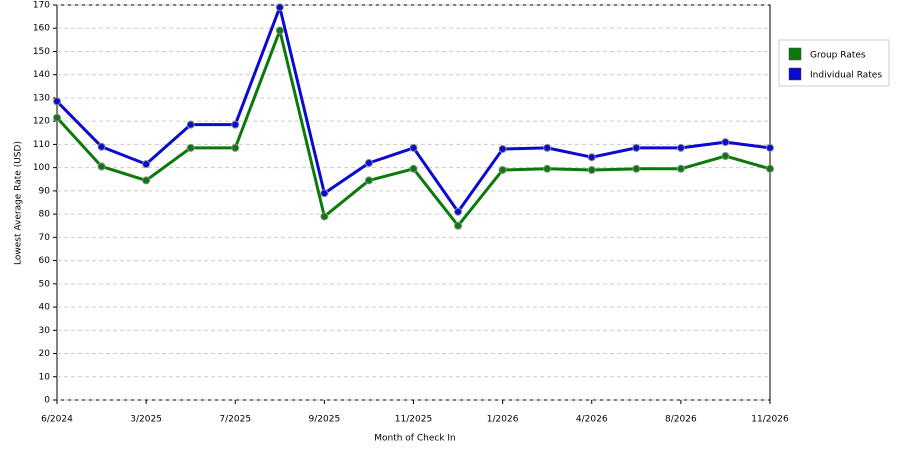 The image size is (900, 450). What do you see at coordinates (45, 354) in the screenshot?
I see `y-tick-label: 20` at bounding box center [45, 354].